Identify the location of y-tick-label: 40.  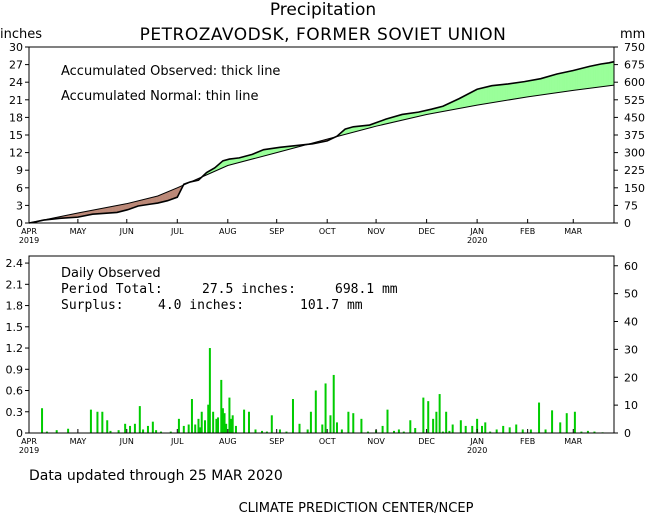
(631, 322).